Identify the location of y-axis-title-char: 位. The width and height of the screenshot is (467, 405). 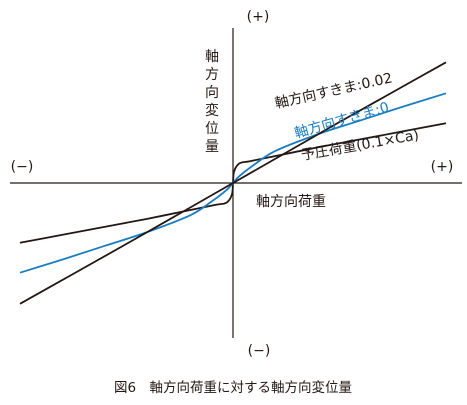
(212, 129).